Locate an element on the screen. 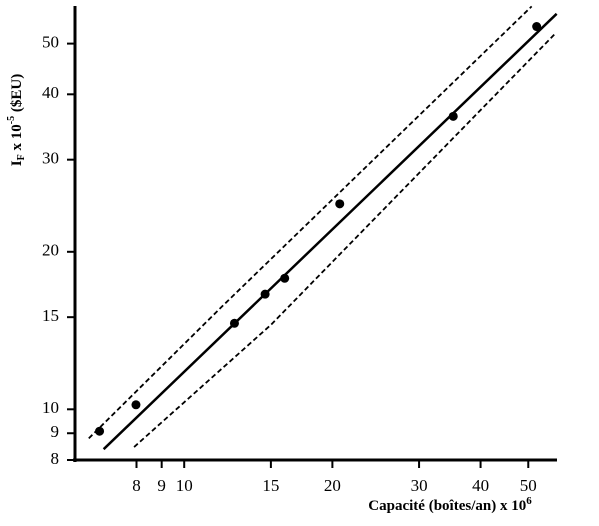 The width and height of the screenshot is (599, 526). y-tick-label: 30 is located at coordinates (50, 158).